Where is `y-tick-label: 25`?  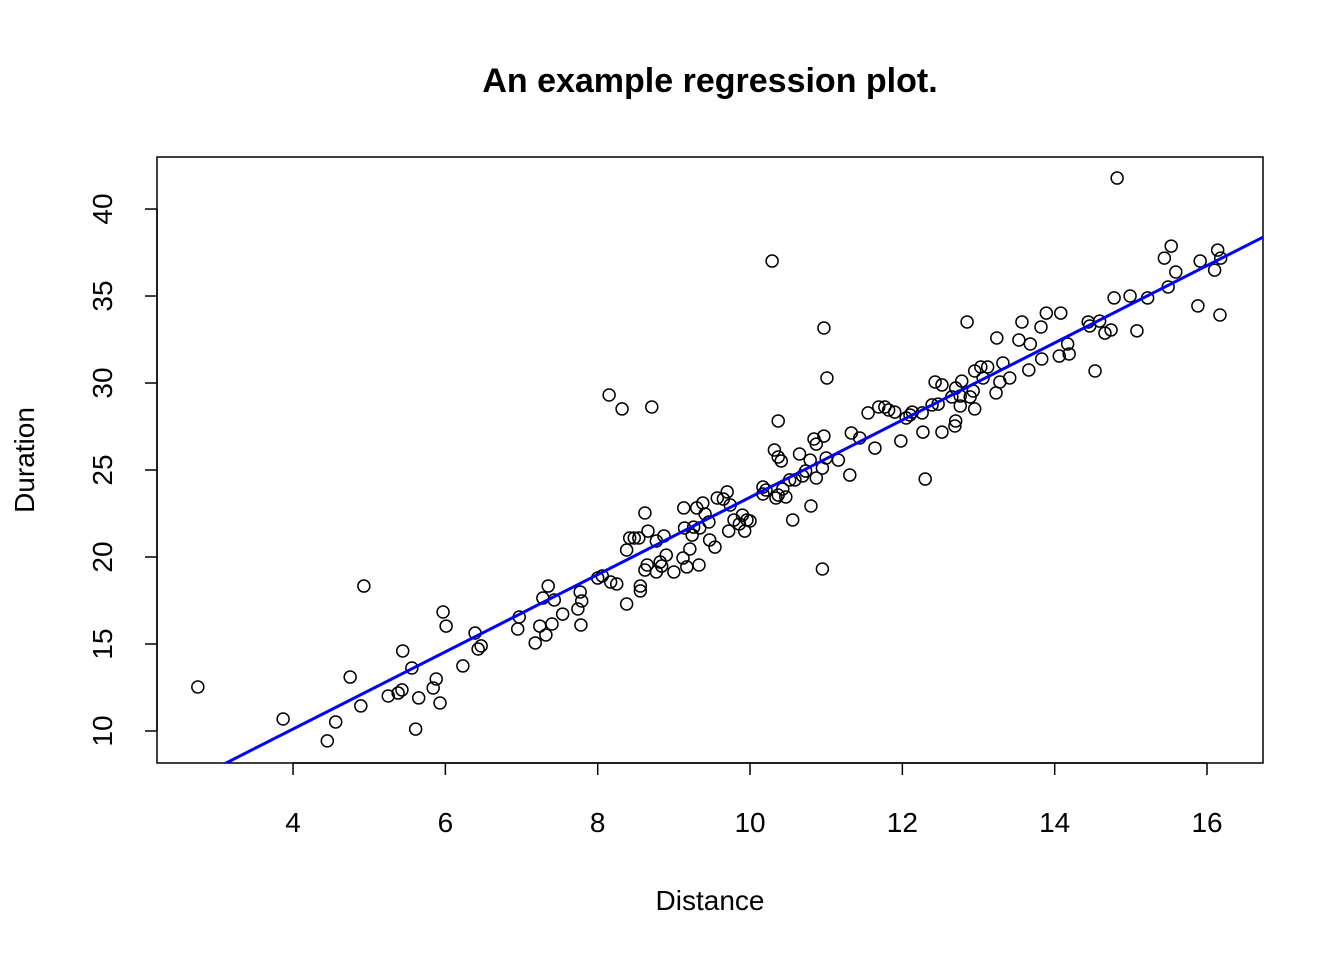 y-tick-label: 25 is located at coordinates (102, 469).